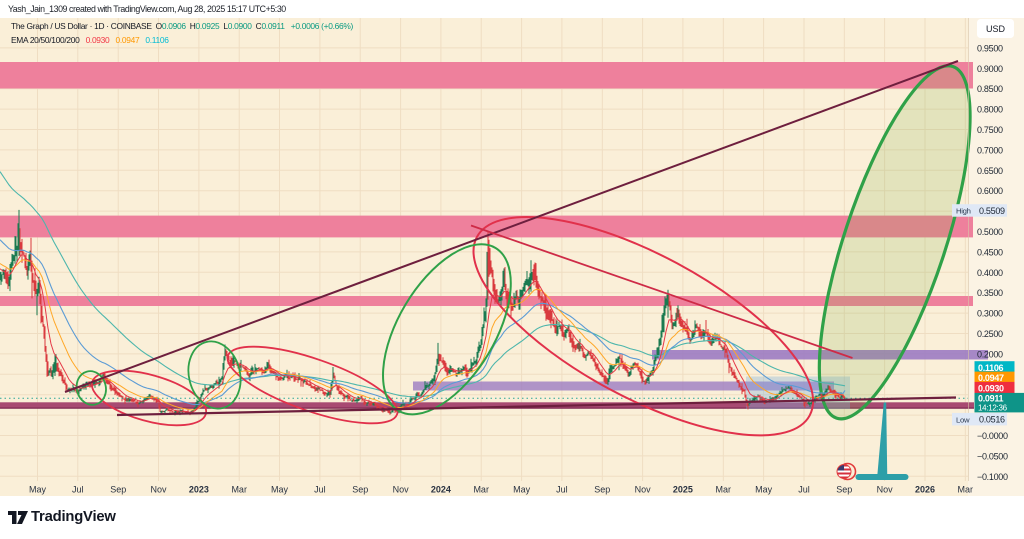 The image size is (1024, 539). I want to click on svg-text: 0.9000, so click(990, 69).